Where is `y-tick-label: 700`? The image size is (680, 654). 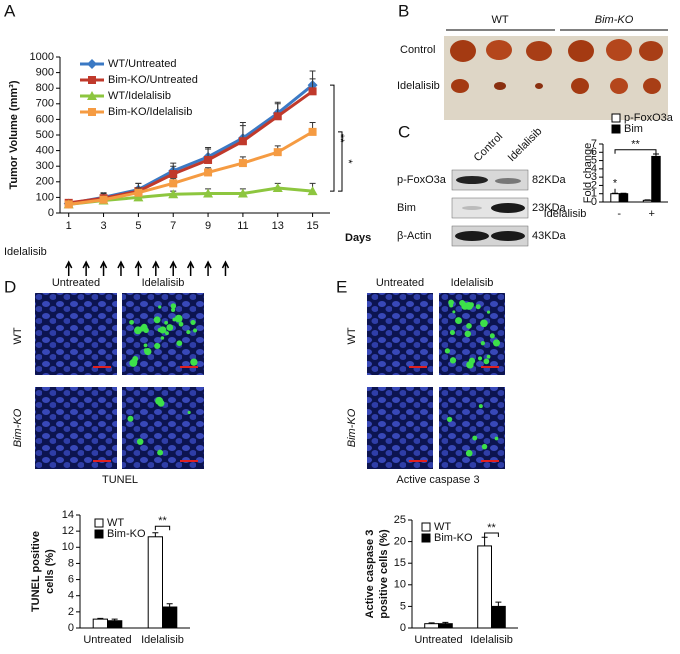 y-tick-label: 700 is located at coordinates (45, 104).